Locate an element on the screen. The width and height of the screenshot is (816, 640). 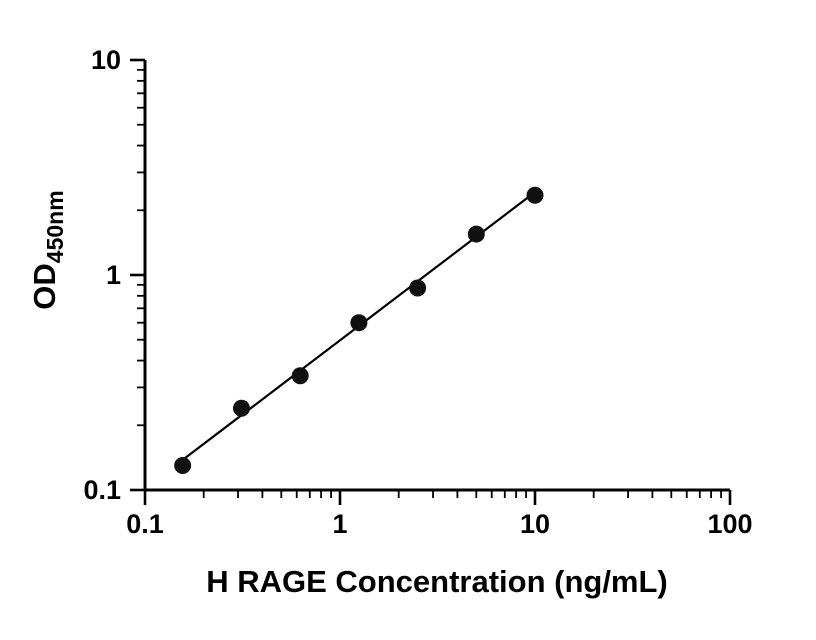
y-axis-title: OD450nm is located at coordinates (47, 249).